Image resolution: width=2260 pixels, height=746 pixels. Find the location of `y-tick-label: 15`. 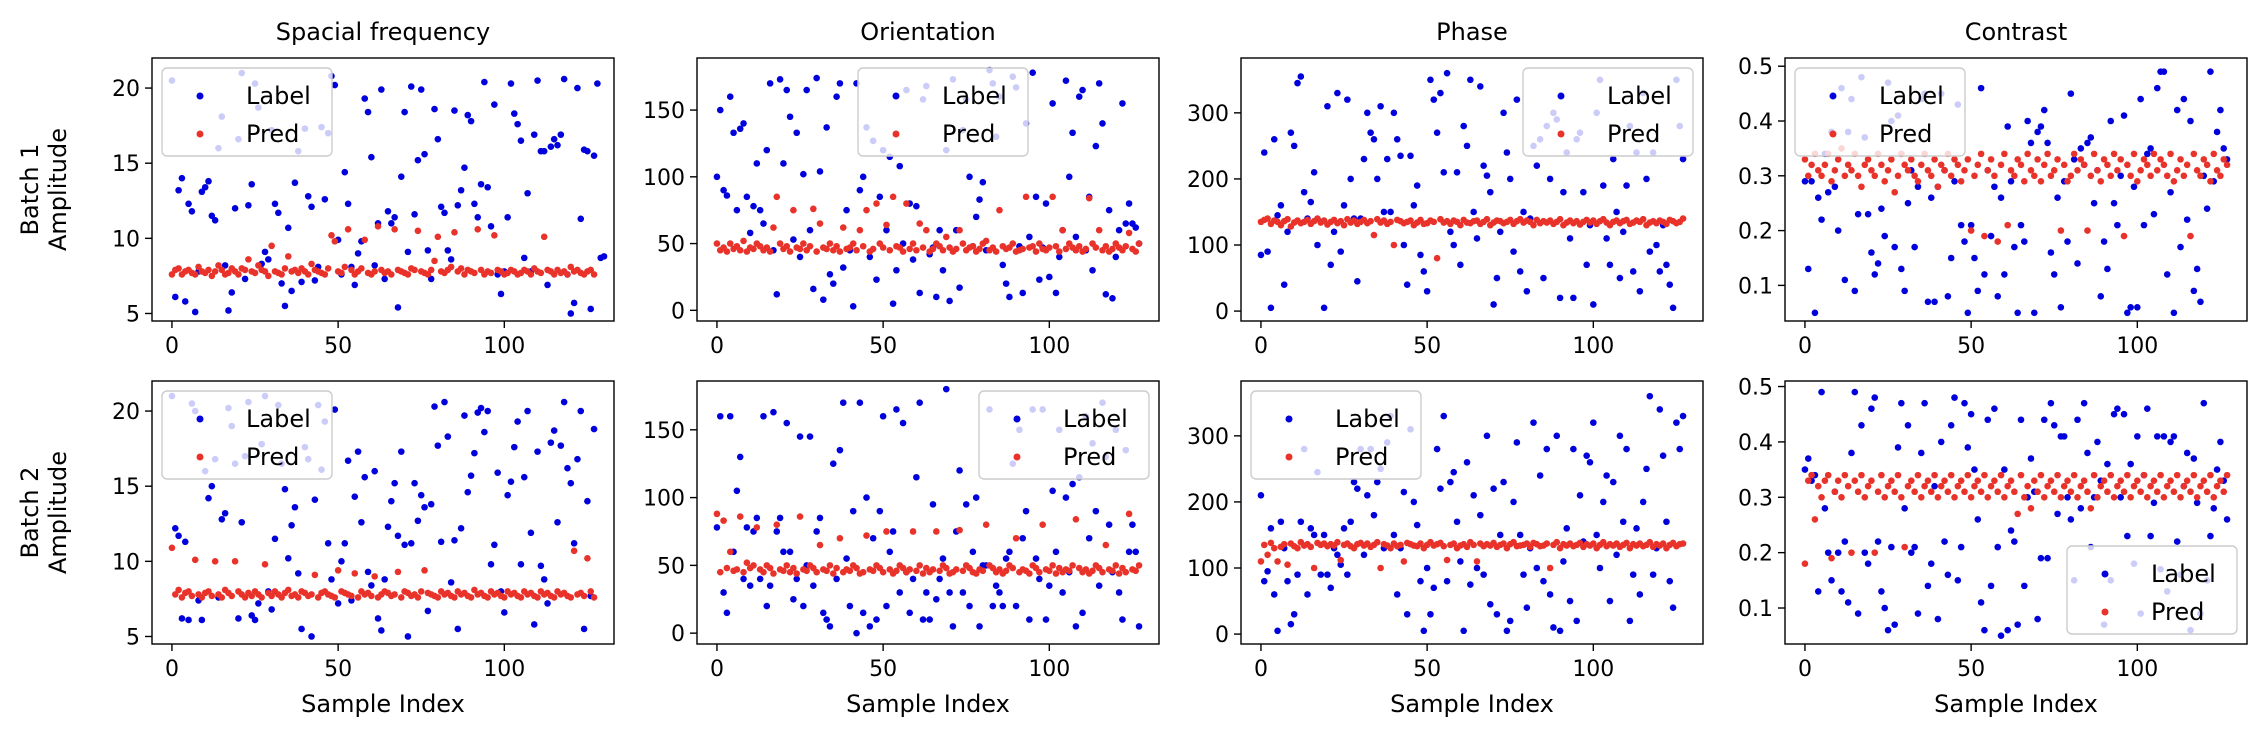

y-tick-label: 15 is located at coordinates (126, 164).